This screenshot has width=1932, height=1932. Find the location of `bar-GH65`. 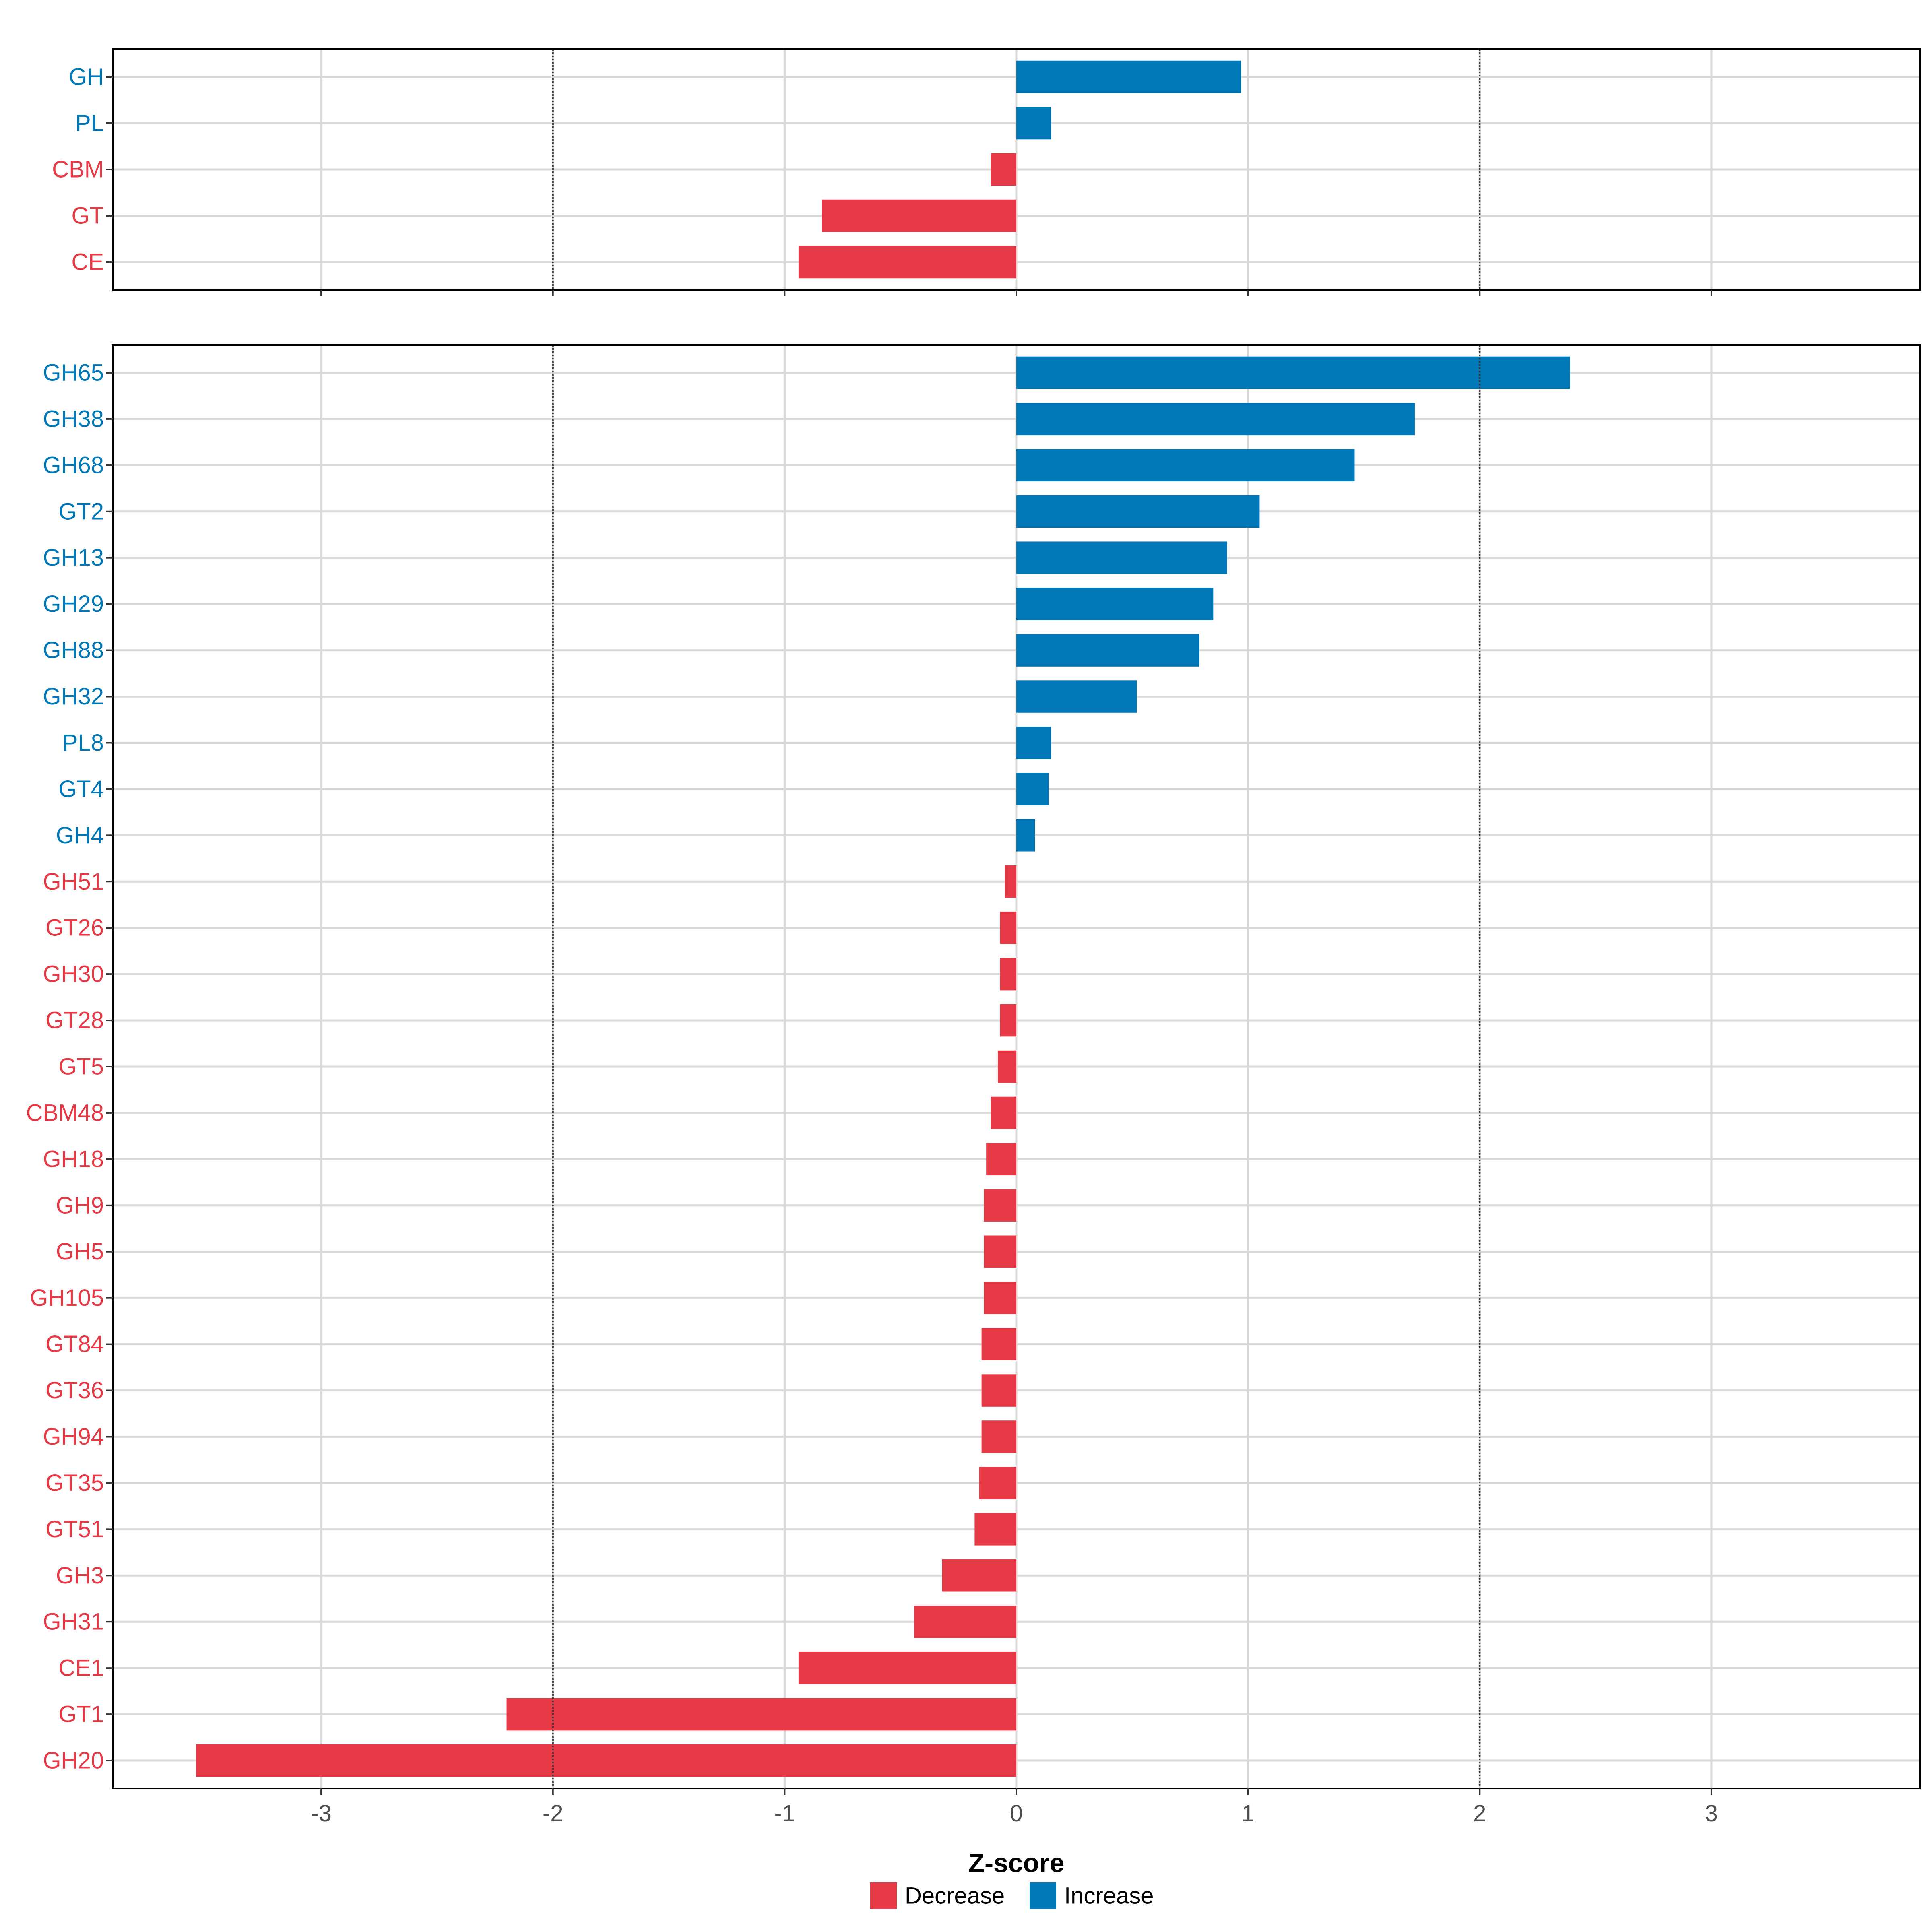

bar-GH65 is located at coordinates (1293, 372).